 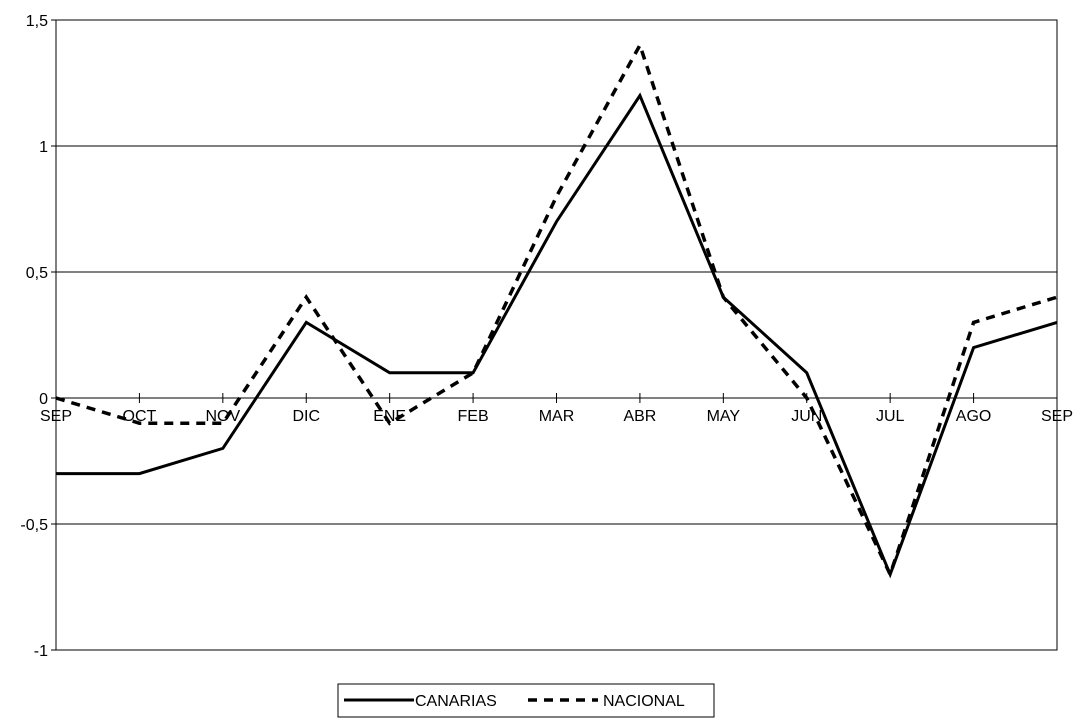 What do you see at coordinates (456, 701) in the screenshot?
I see `legend-label-canarias: CANARIAS` at bounding box center [456, 701].